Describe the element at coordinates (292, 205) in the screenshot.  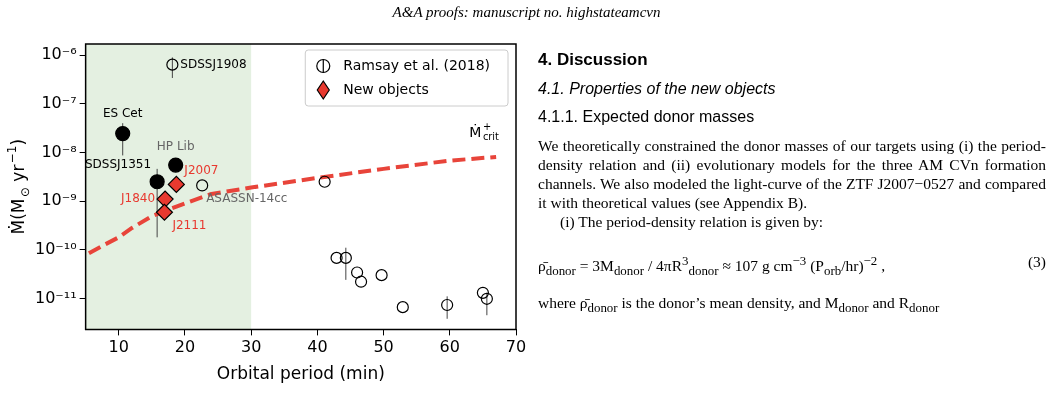
I see `line-series` at that location.